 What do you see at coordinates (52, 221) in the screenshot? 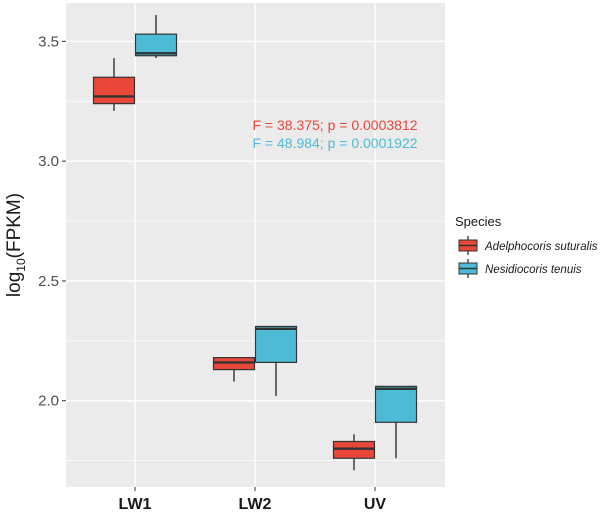
I see `y-axis: 2.0 2.5 3.0 3.5` at bounding box center [52, 221].